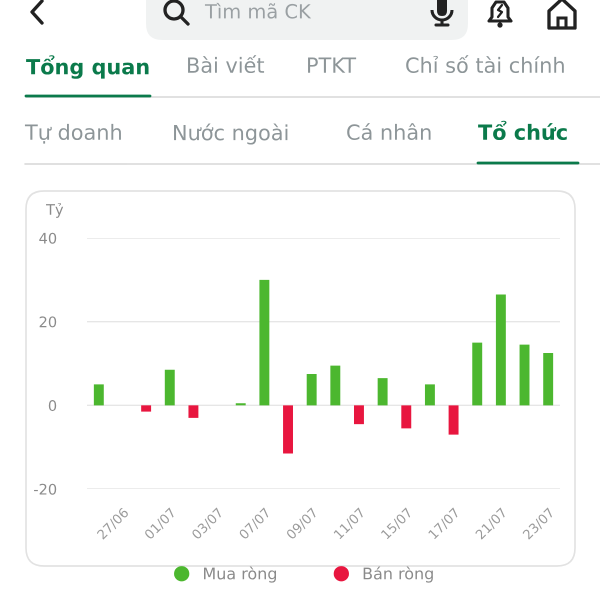 This screenshot has height=600, width=600. What do you see at coordinates (47, 238) in the screenshot?
I see `y-tick-label: 40` at bounding box center [47, 238].